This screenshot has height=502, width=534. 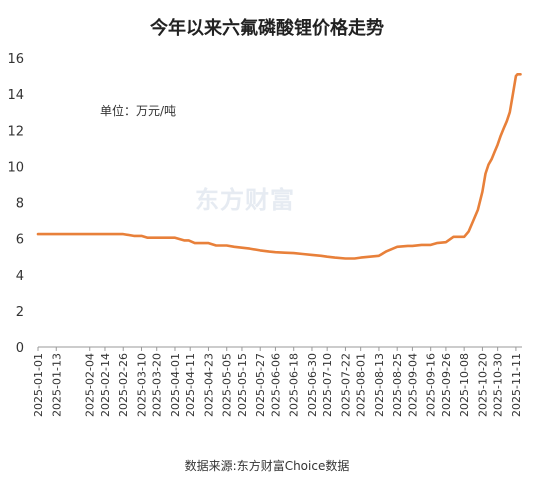 What do you see at coordinates (275, 385) in the screenshot?
I see `x-tick-label: 2025-06-06` at bounding box center [275, 385].